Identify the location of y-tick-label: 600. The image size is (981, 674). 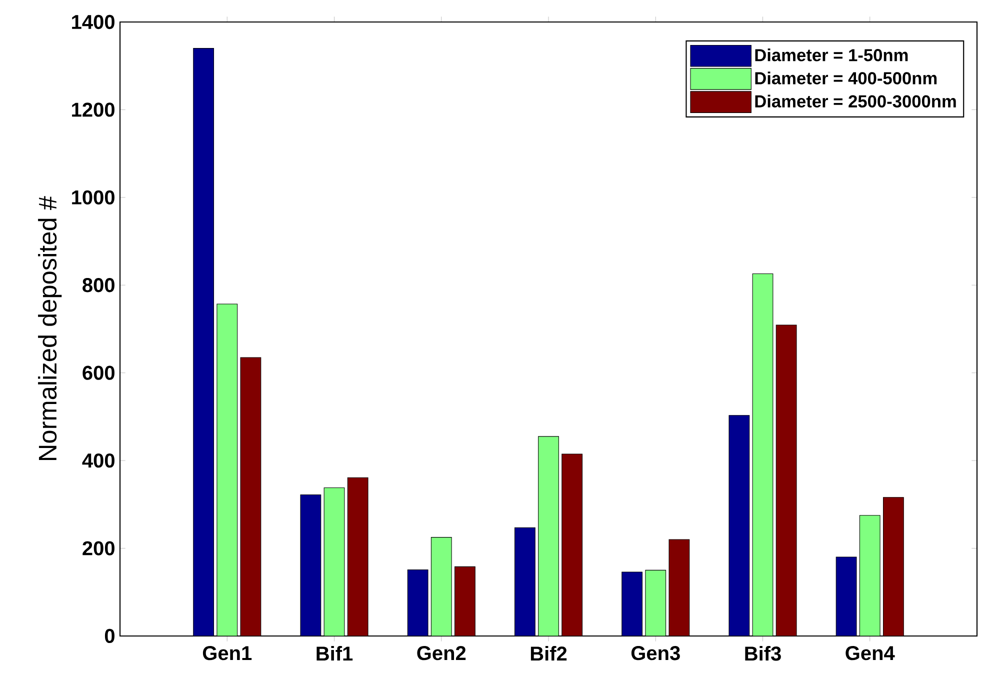
(98, 373).